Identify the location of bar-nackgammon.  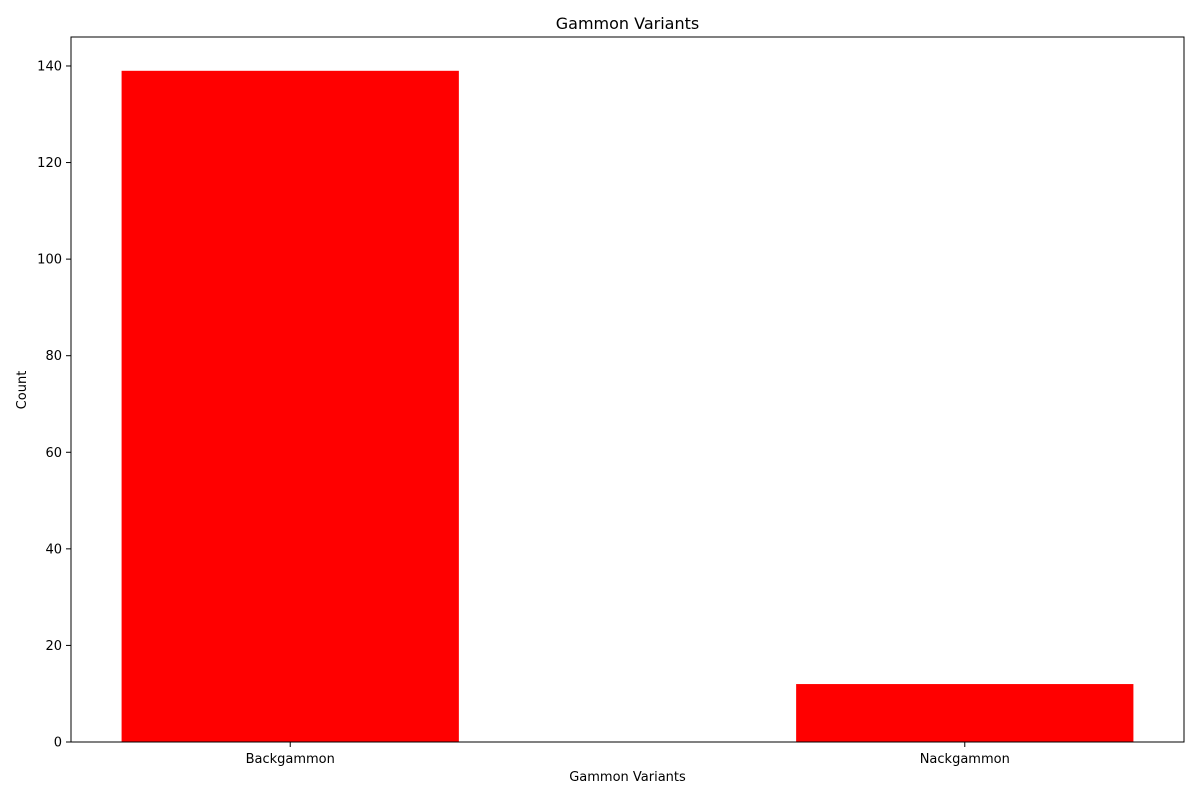
(965, 713).